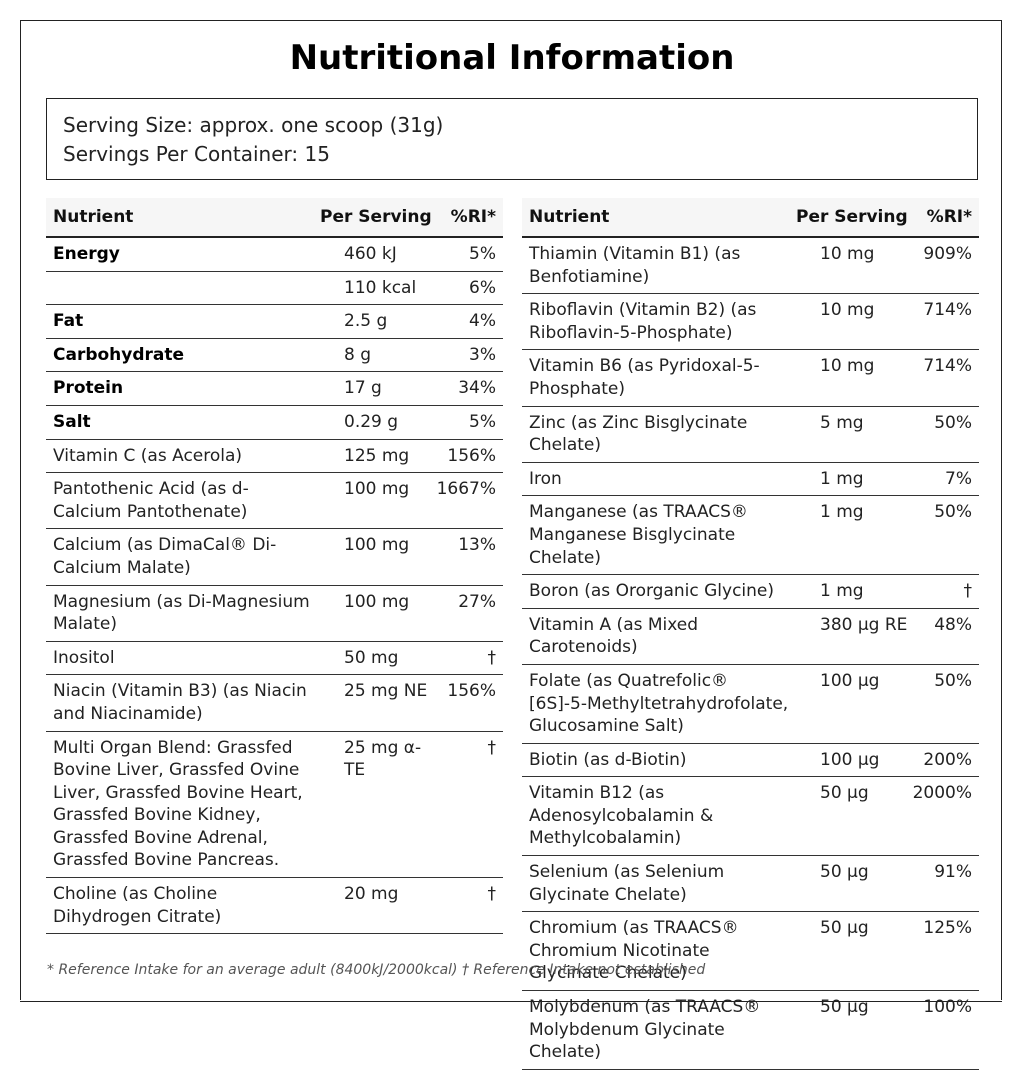  What do you see at coordinates (750, 218) in the screenshot?
I see `table-header: Nutrient Per Serving %RI*` at bounding box center [750, 218].